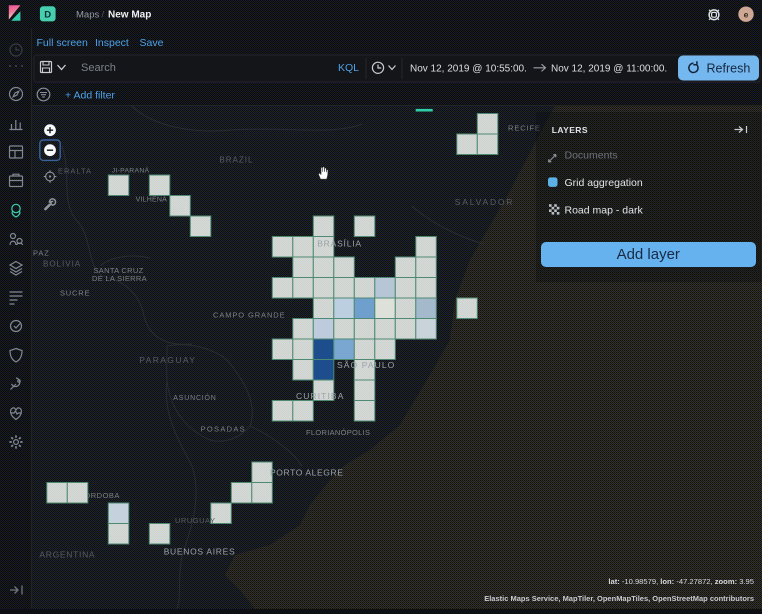  Describe the element at coordinates (338, 432) in the screenshot. I see `svg-text: FLORIANÓPOLIS` at that location.